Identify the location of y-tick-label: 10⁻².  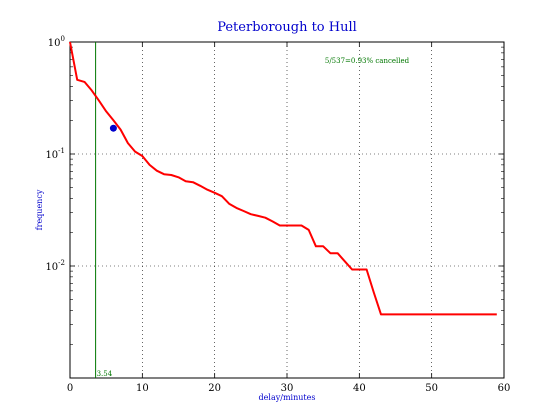
(55, 266).